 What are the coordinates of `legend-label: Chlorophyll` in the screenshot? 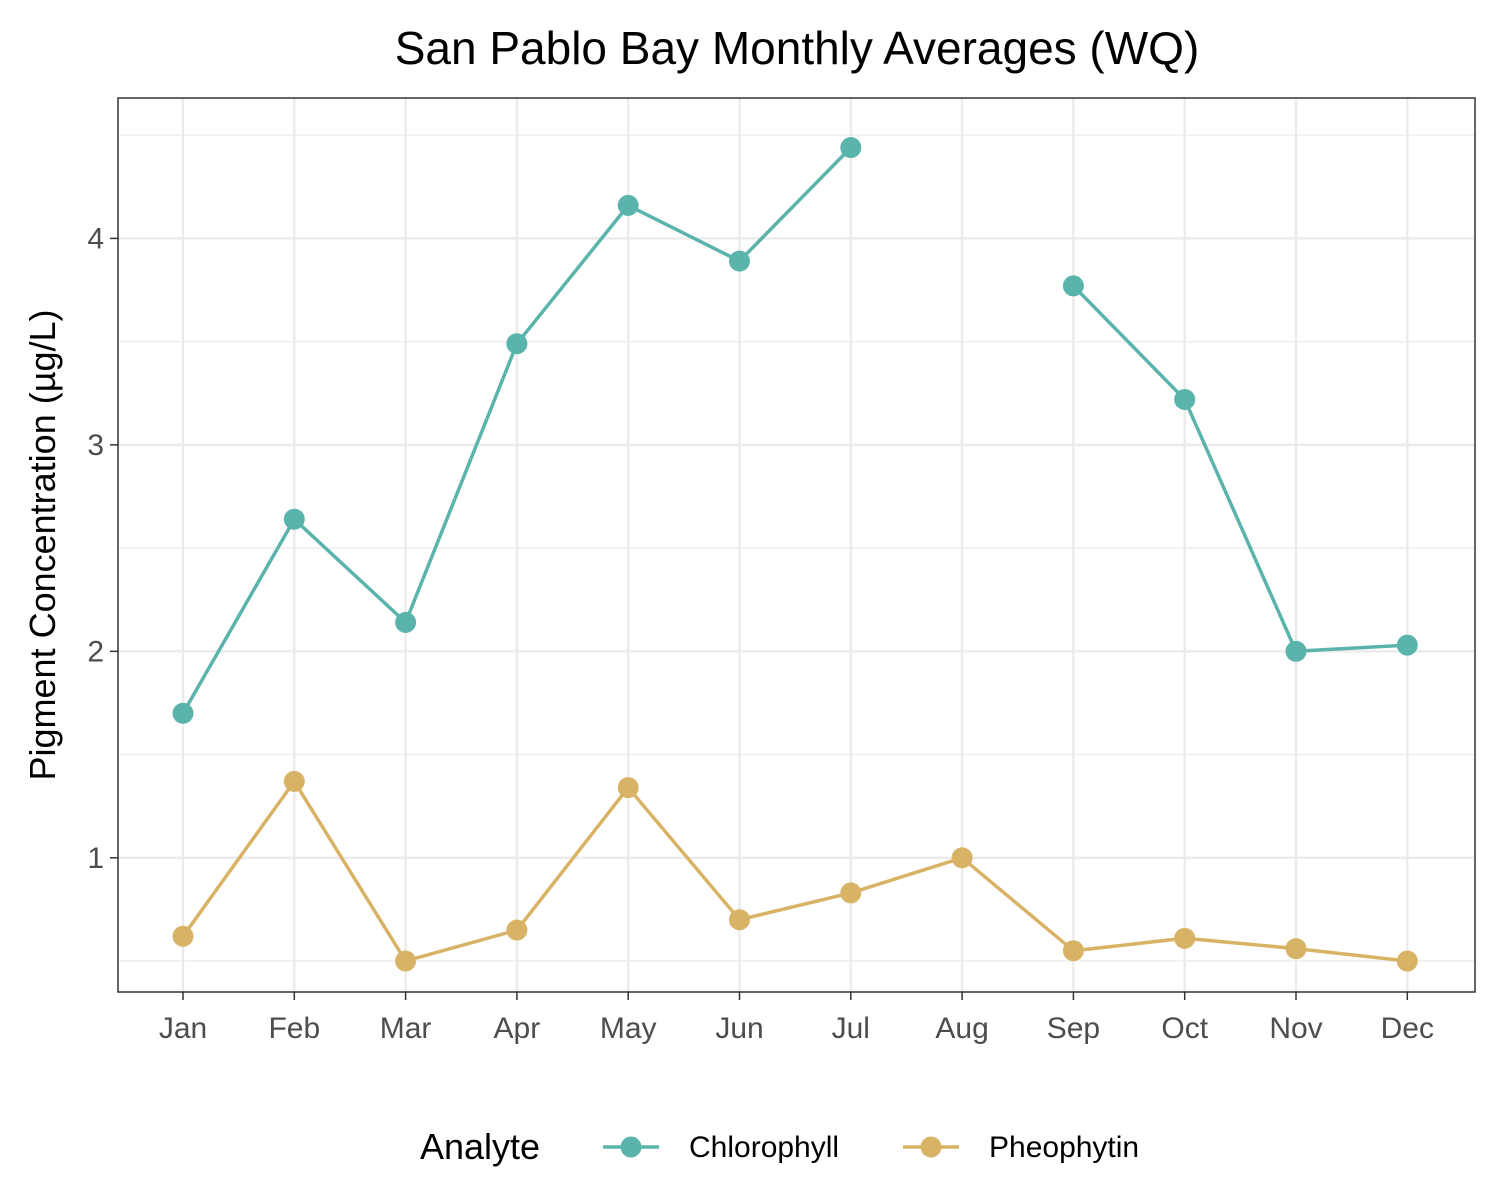 It's located at (764, 1147).